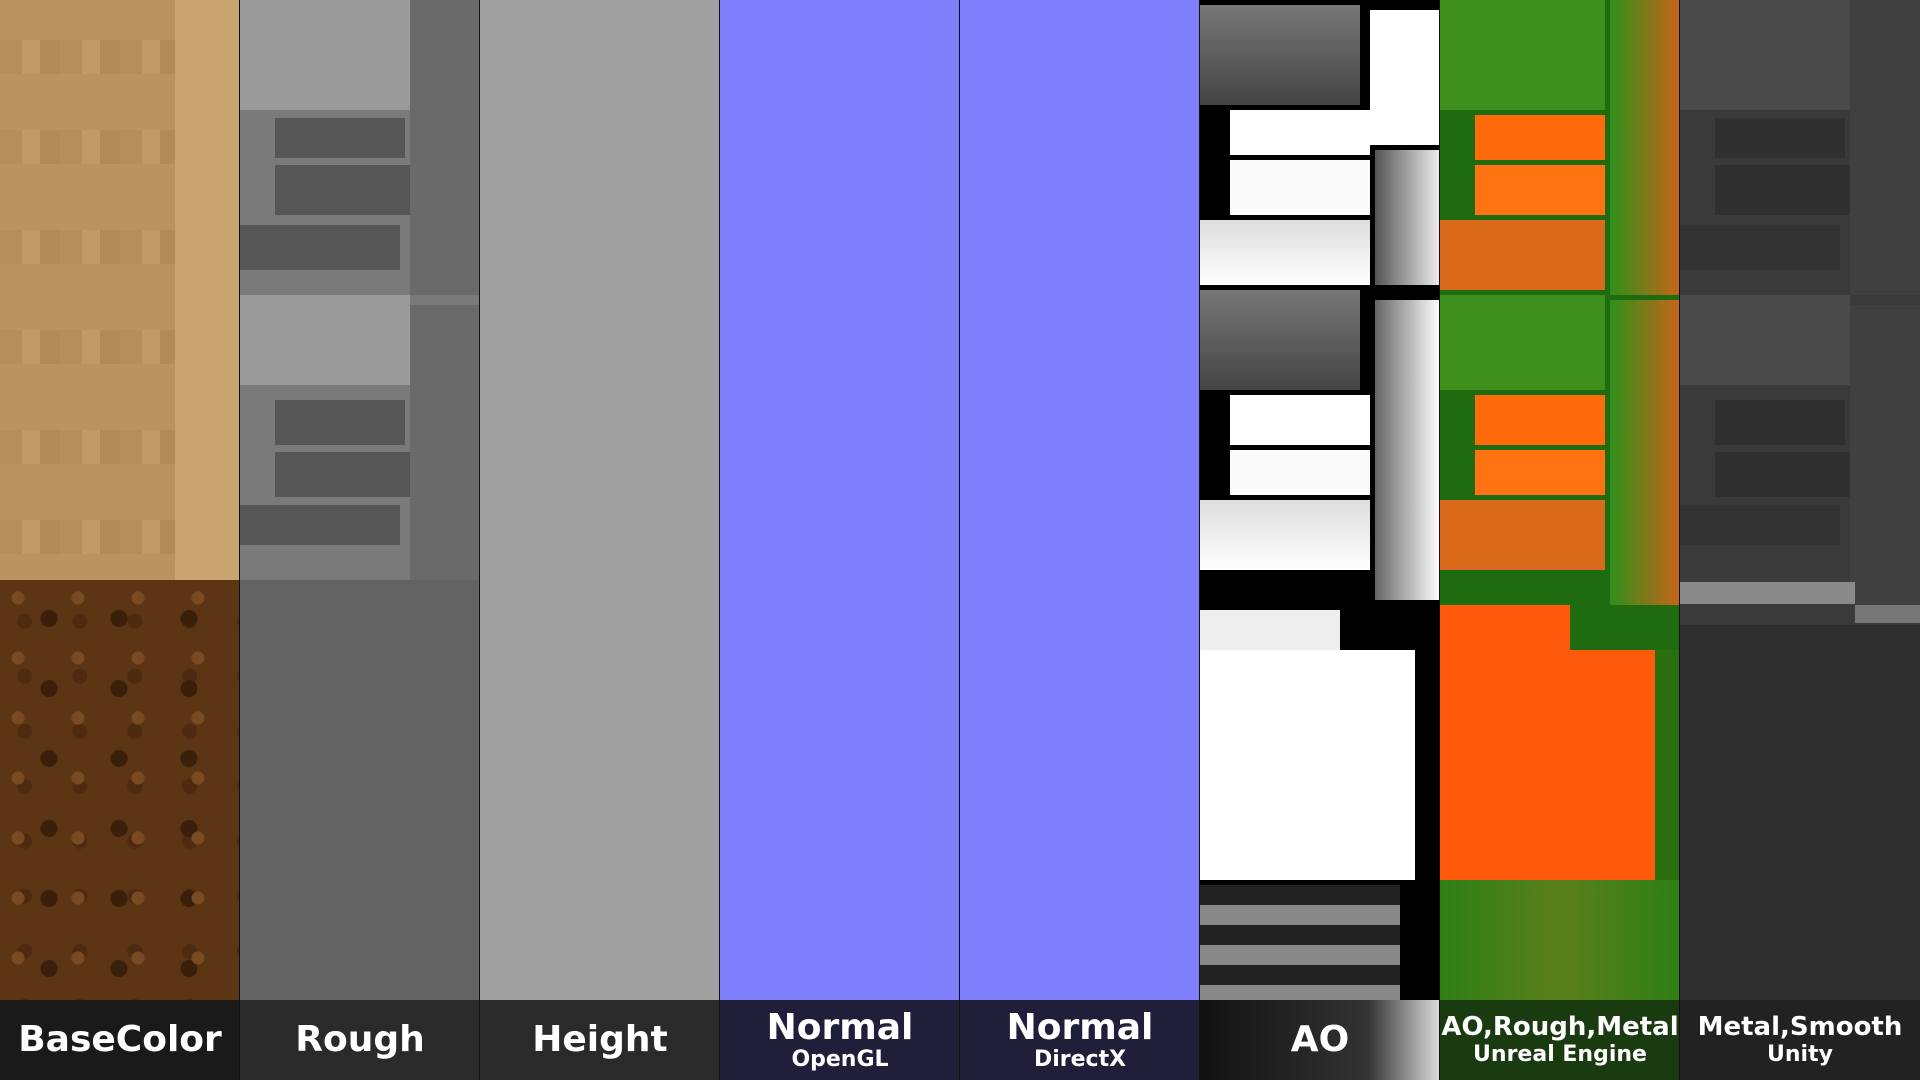 Image resolution: width=1920 pixels, height=1080 pixels. I want to click on panel-orm: AO,Rough,Metal Unreal Engine, so click(1560, 540).